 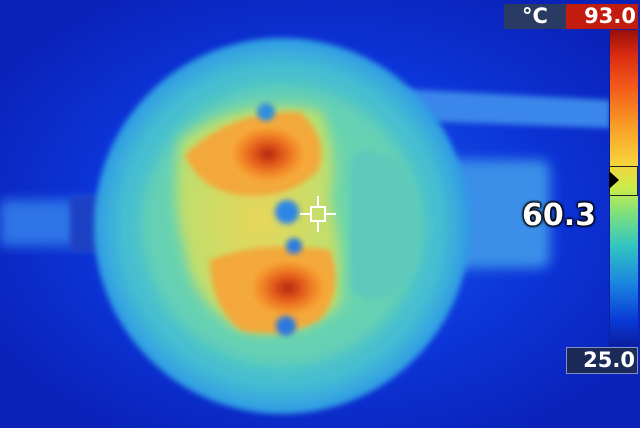 I want to click on min-temperature-label: 25.0, so click(x=602, y=360).